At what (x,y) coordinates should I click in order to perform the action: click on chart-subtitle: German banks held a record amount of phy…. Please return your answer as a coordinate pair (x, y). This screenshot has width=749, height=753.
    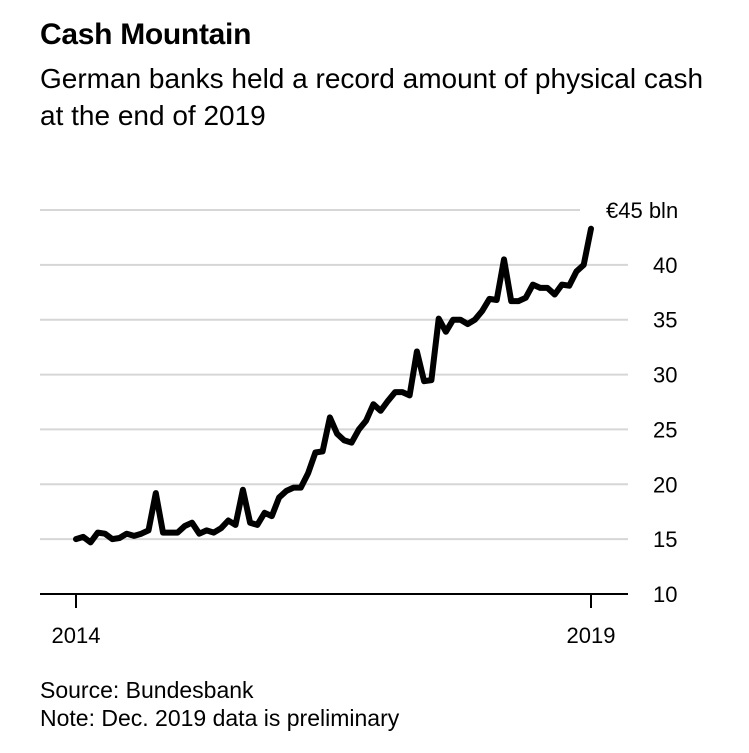
    Looking at the image, I should click on (372, 97).